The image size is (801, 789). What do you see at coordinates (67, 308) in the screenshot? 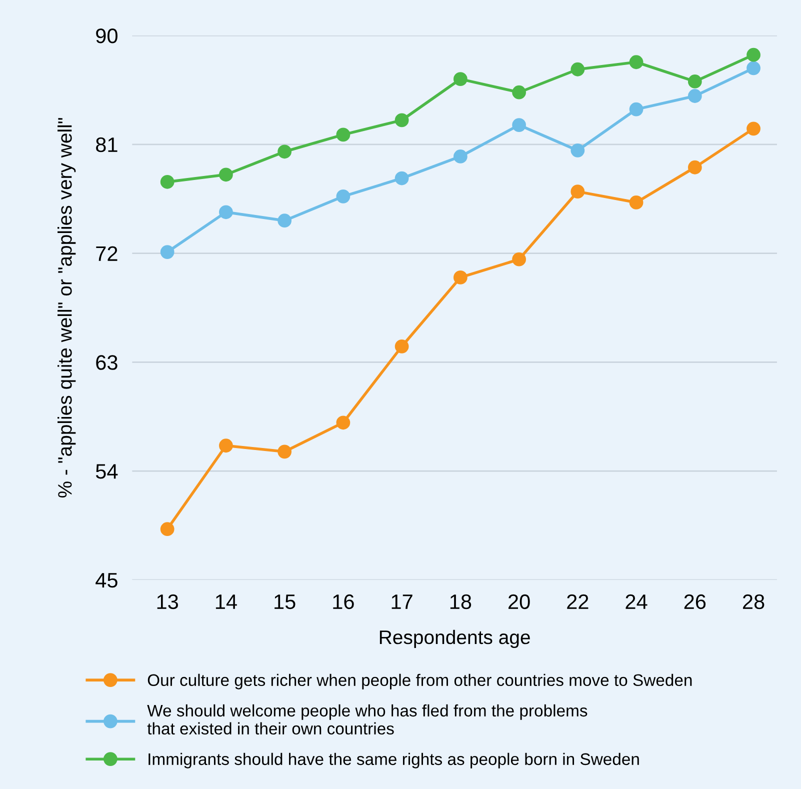
I see `y-axis-title: % - "applies quite well" or "applies very well"` at bounding box center [67, 308].